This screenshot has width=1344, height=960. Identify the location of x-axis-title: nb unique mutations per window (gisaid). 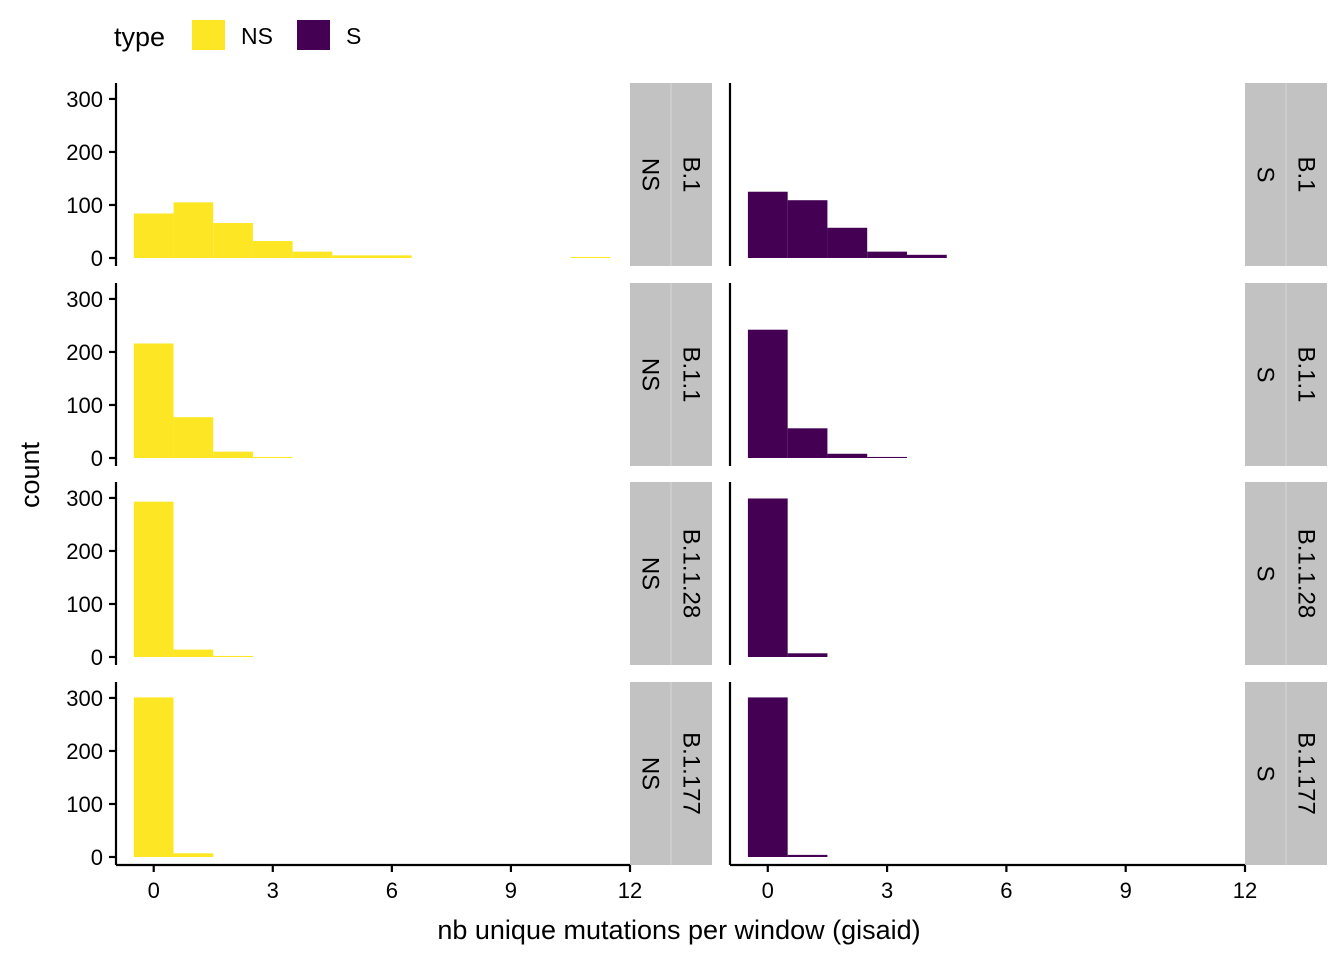
(678, 930).